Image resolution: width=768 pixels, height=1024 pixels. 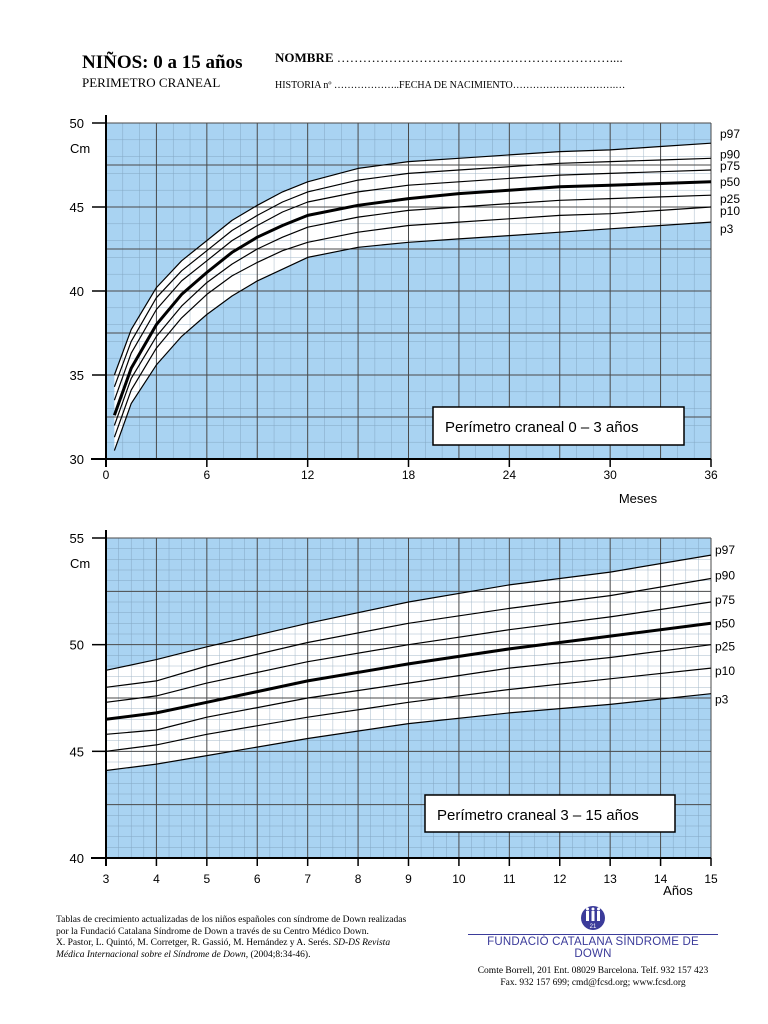 I want to click on x-tick-label: 11, so click(x=509, y=879).